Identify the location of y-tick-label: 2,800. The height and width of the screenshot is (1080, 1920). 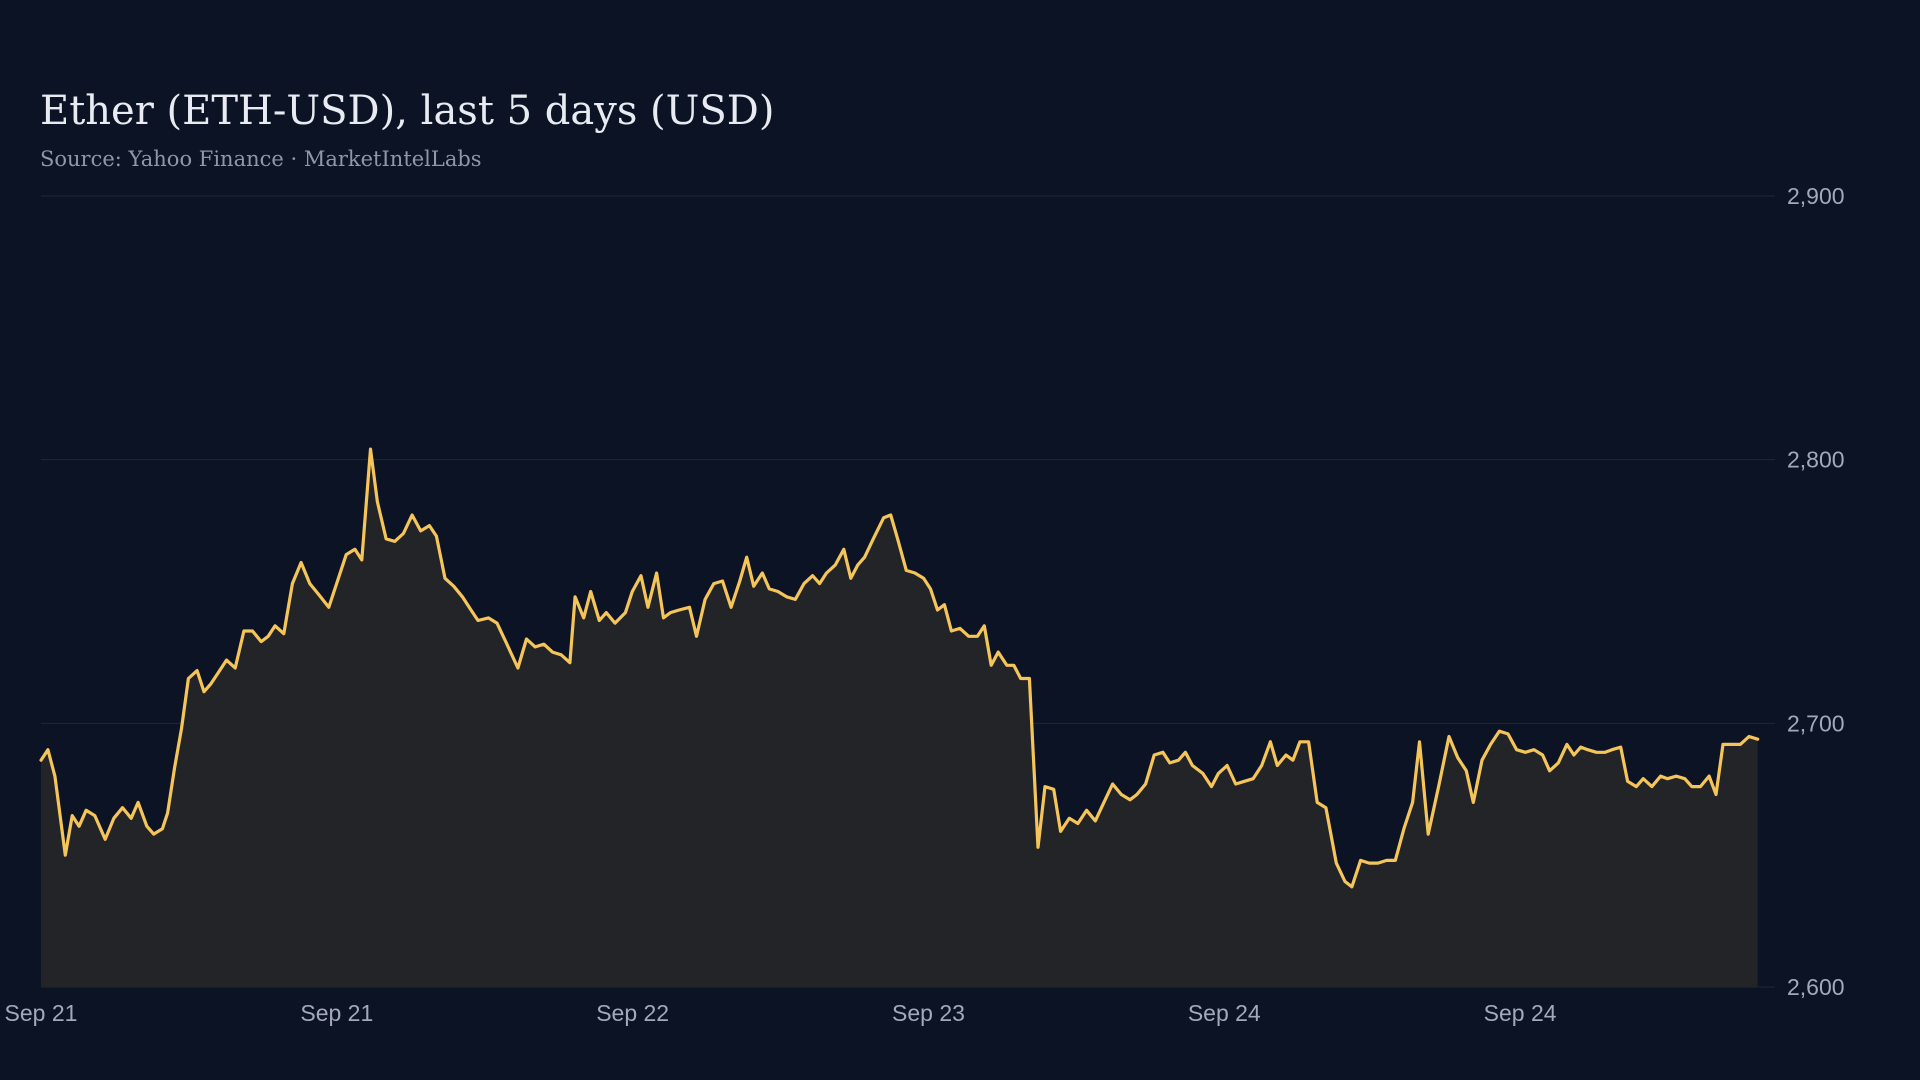
(1816, 460).